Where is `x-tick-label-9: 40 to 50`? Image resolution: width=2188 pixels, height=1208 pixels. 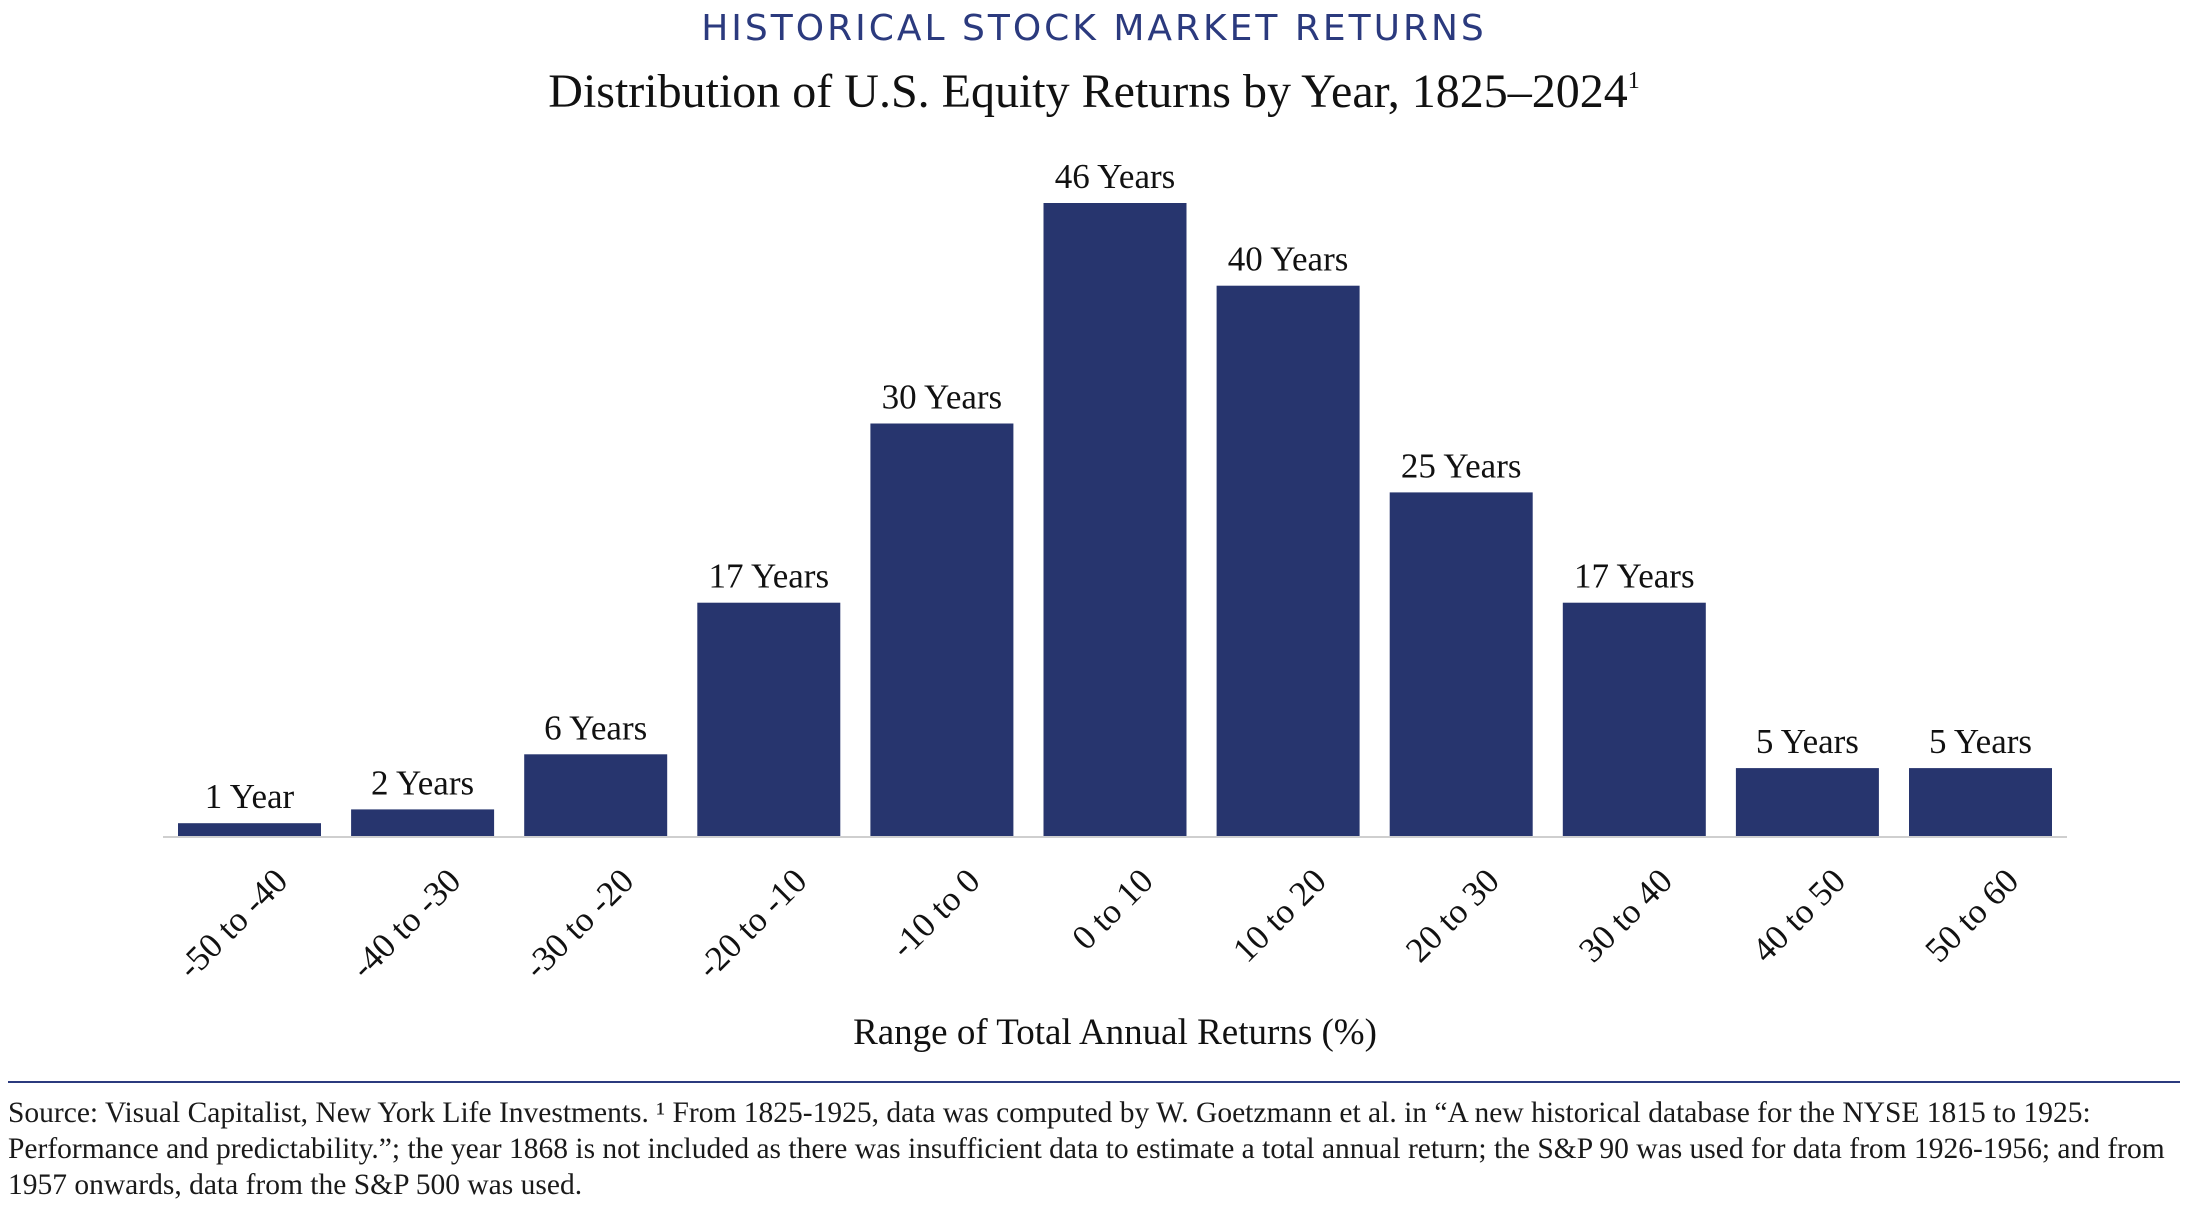
x-tick-label-9: 40 to 50 is located at coordinates (1798, 915).